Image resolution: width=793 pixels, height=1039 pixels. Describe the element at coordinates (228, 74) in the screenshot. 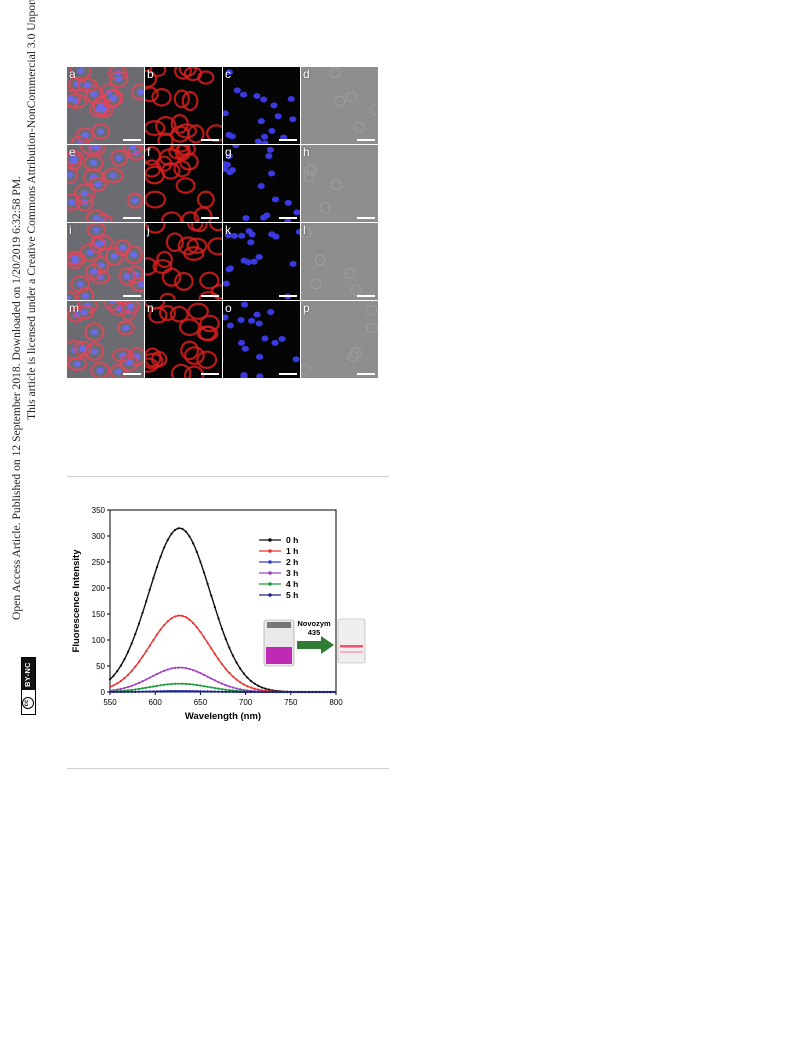

I see `panel-label-c: c` at that location.